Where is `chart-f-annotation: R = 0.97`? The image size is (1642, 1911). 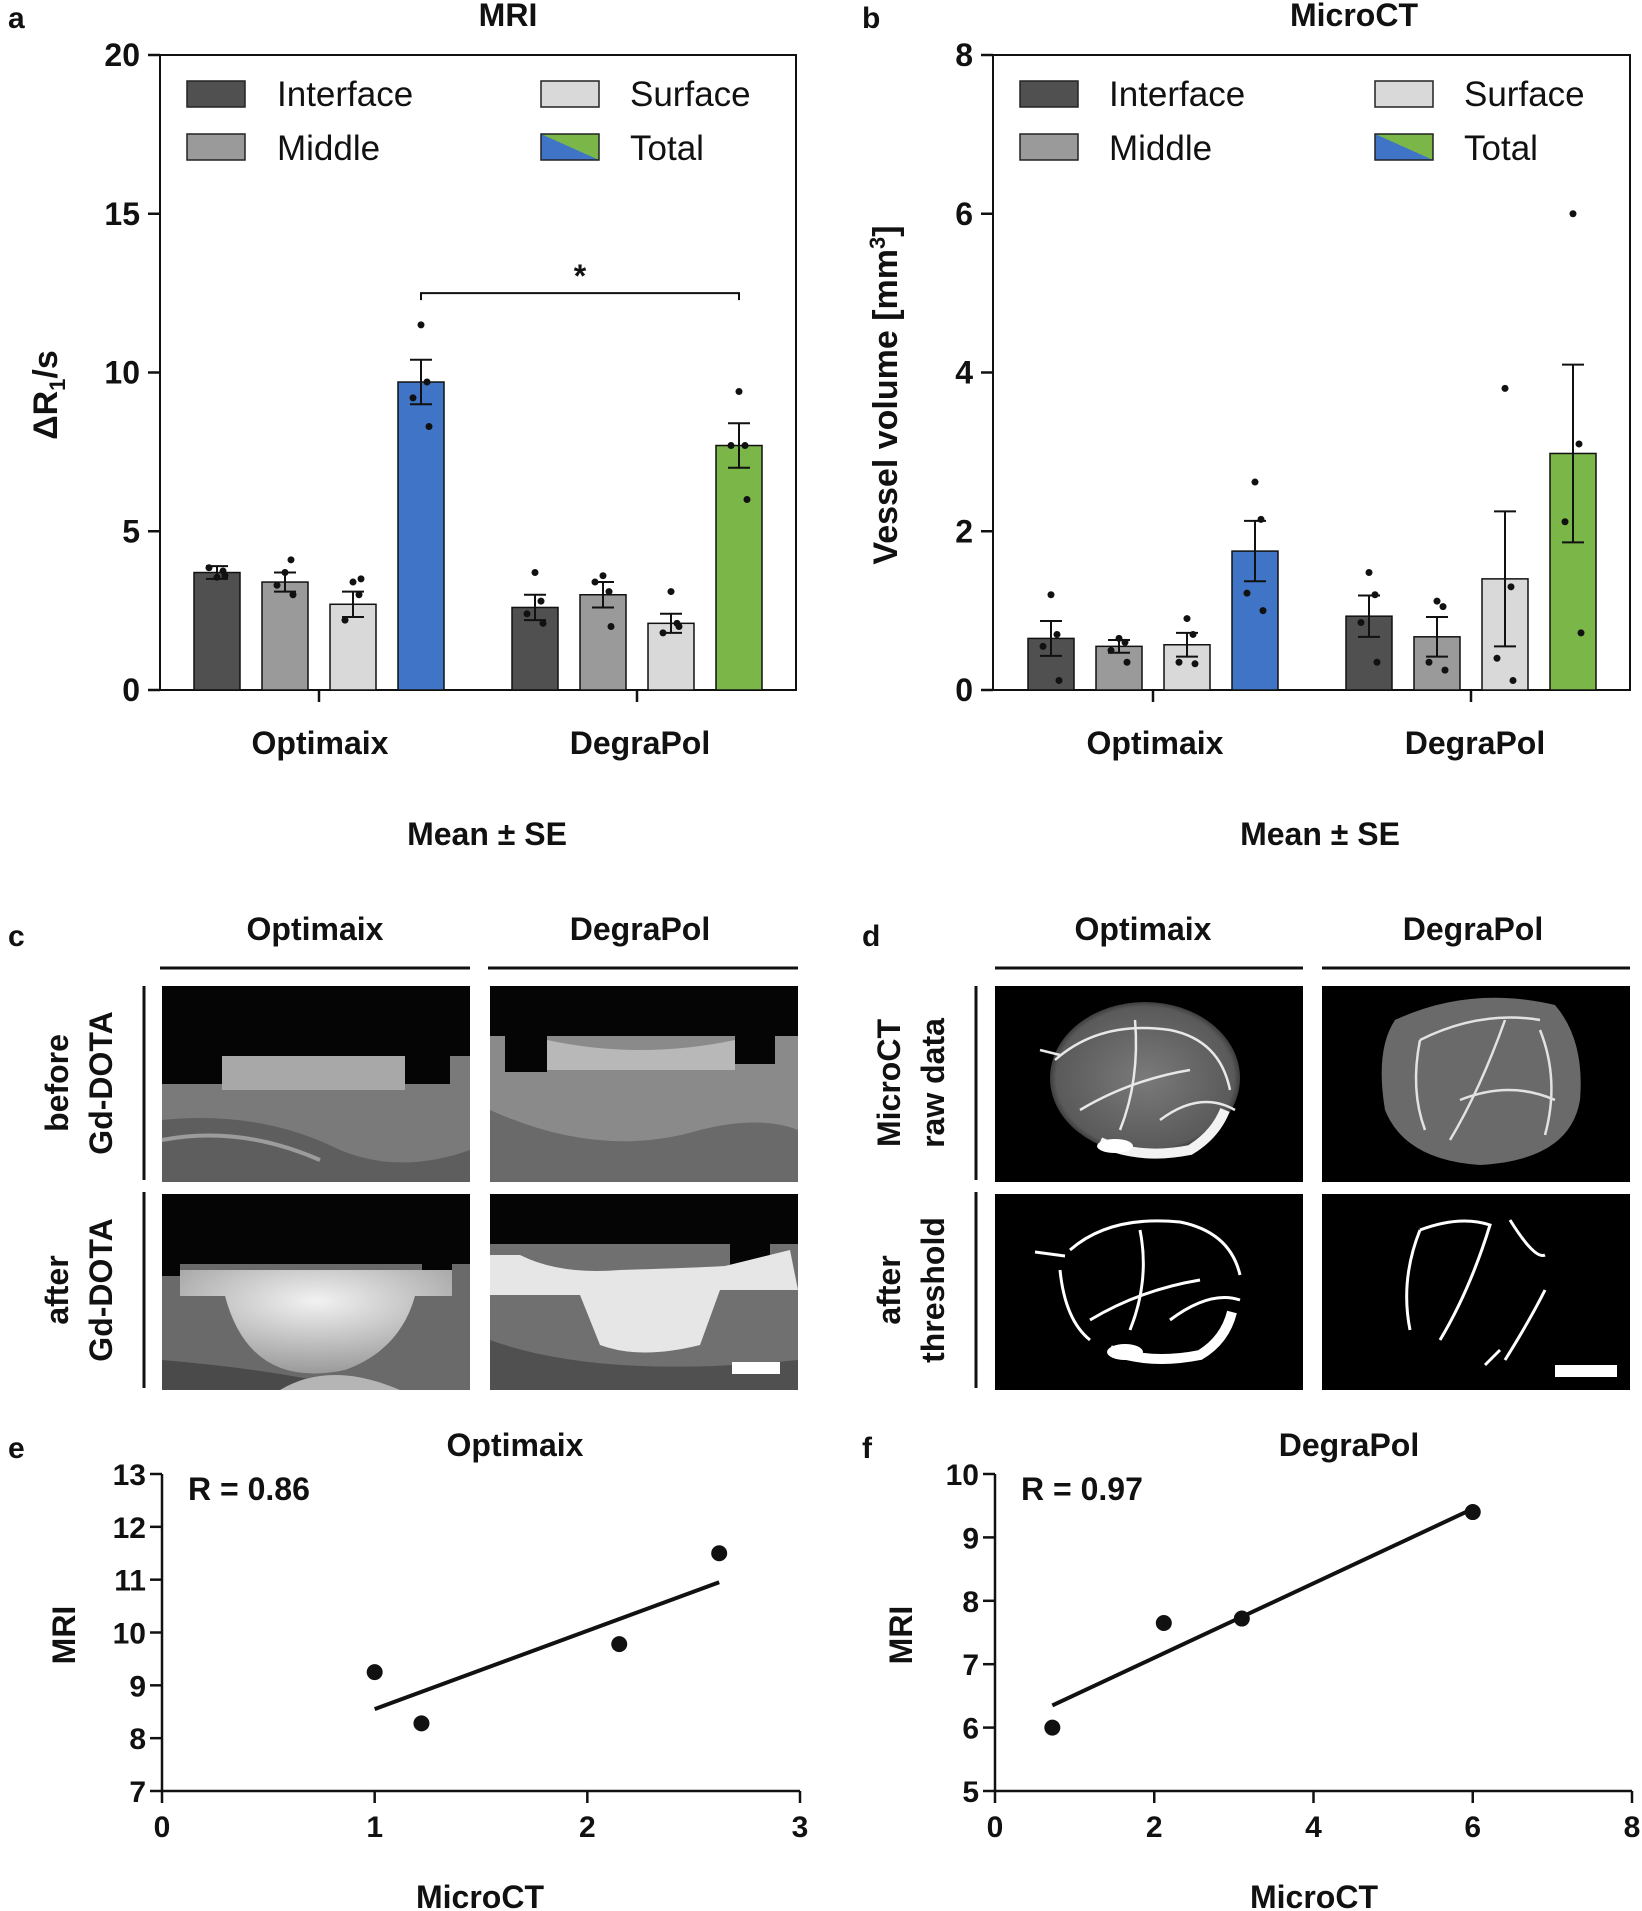
chart-f-annotation: R = 0.97 is located at coordinates (1082, 1489).